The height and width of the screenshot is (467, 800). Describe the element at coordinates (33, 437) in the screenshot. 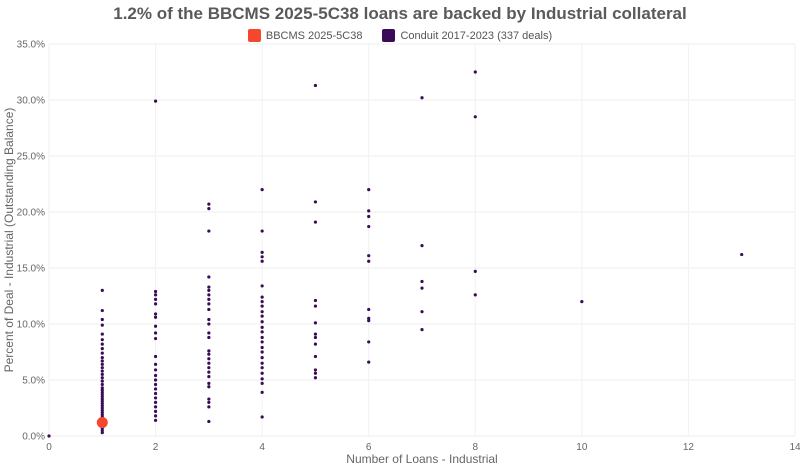

I see `y-tick-label: 0.0%` at that location.